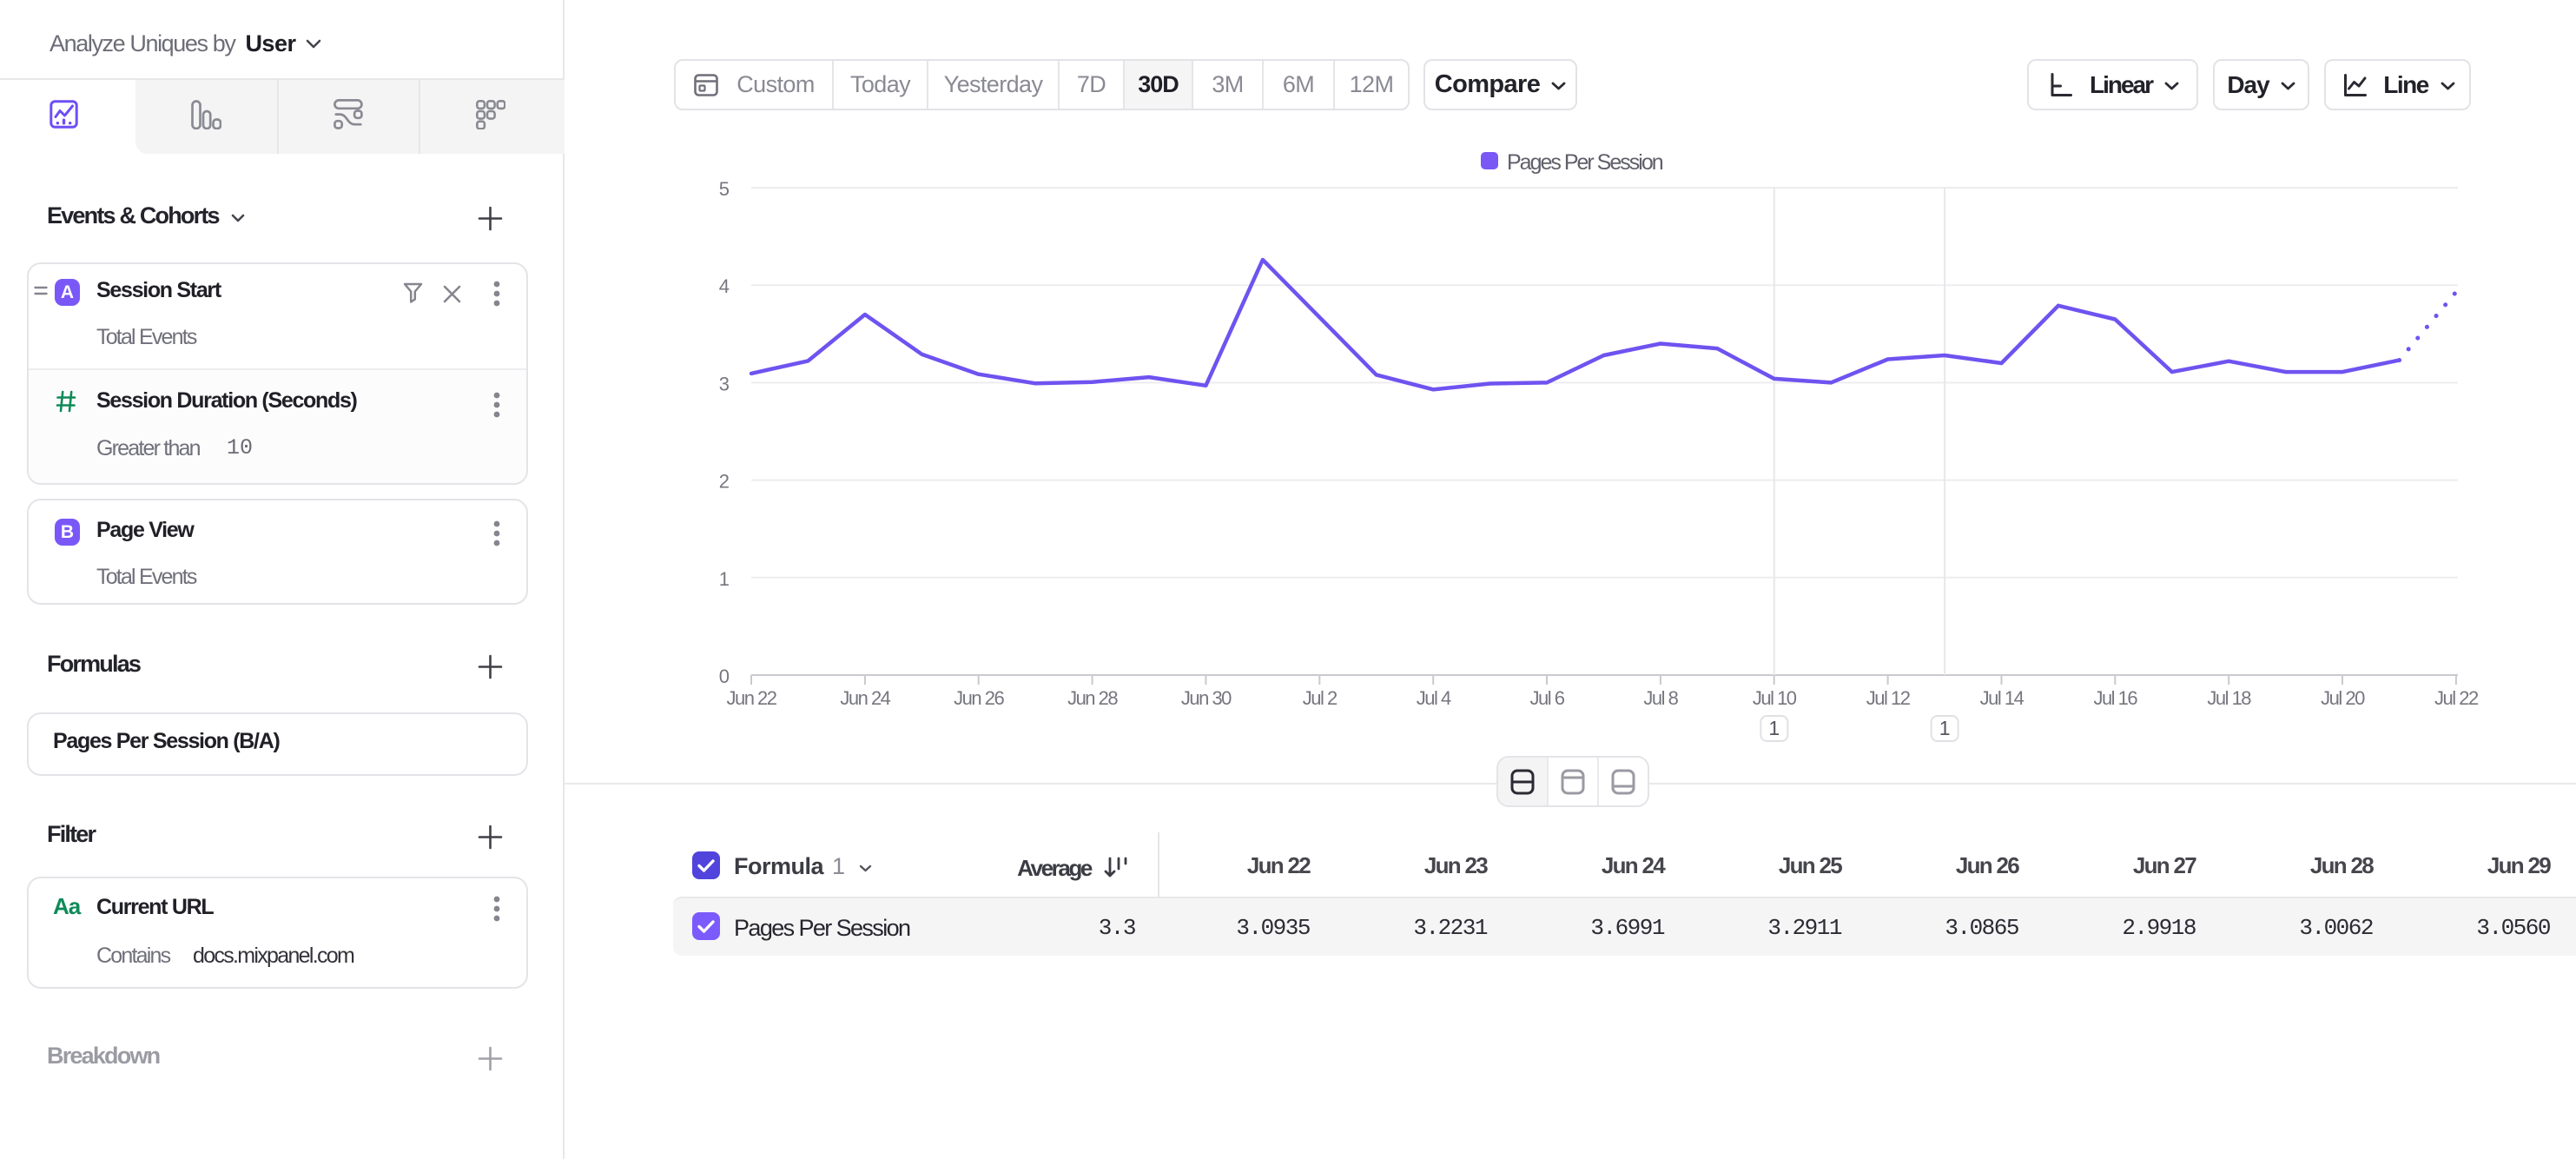  I want to click on svg-text: 3, so click(724, 384).